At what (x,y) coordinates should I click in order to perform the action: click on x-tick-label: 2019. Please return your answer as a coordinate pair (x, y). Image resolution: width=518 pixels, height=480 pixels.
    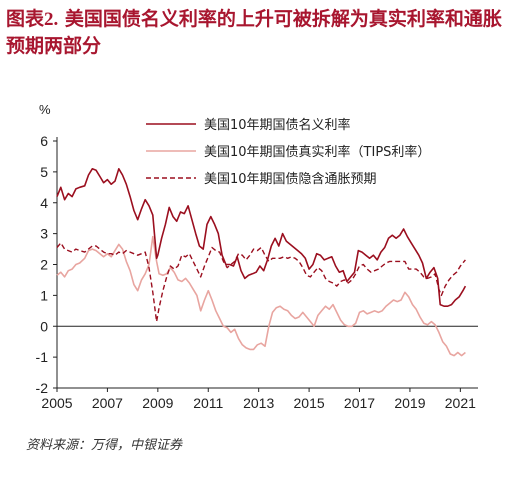
    Looking at the image, I should click on (409, 403).